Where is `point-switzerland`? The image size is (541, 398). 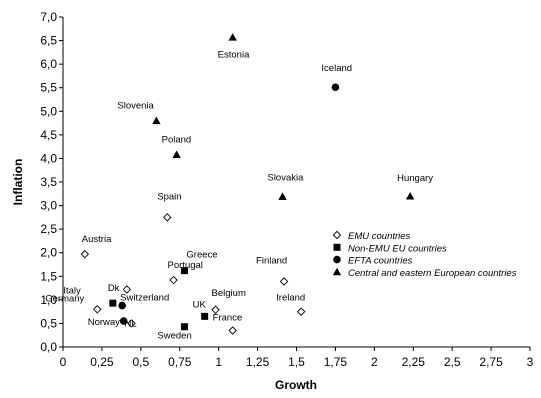
point-switzerland is located at coordinates (122, 305).